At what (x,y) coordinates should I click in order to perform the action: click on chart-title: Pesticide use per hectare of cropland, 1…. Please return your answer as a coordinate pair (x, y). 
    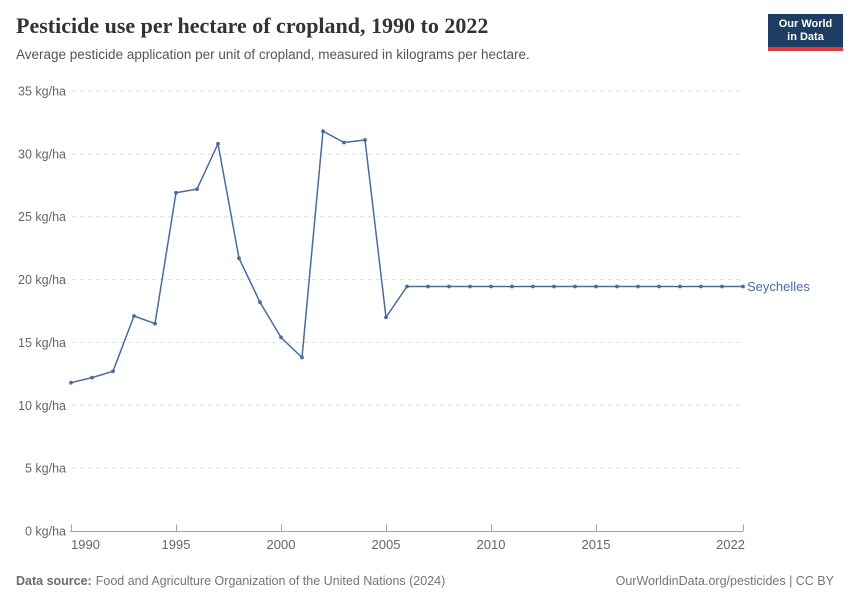
    Looking at the image, I should click on (252, 25).